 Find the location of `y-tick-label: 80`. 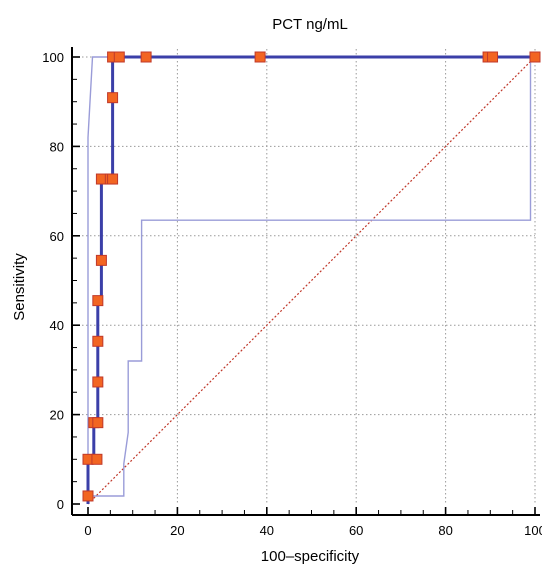

y-tick-label: 80 is located at coordinates (57, 146).